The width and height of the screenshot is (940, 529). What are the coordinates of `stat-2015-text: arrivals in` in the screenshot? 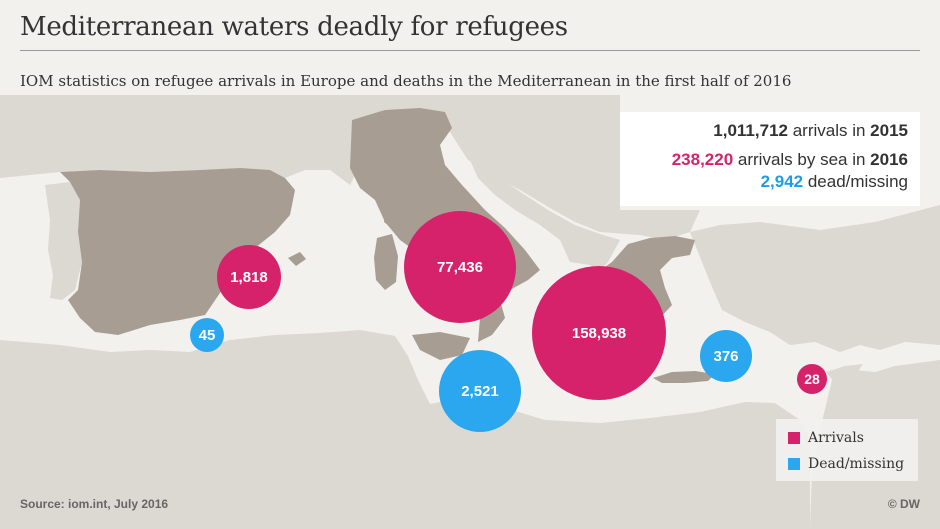 It's located at (829, 130).